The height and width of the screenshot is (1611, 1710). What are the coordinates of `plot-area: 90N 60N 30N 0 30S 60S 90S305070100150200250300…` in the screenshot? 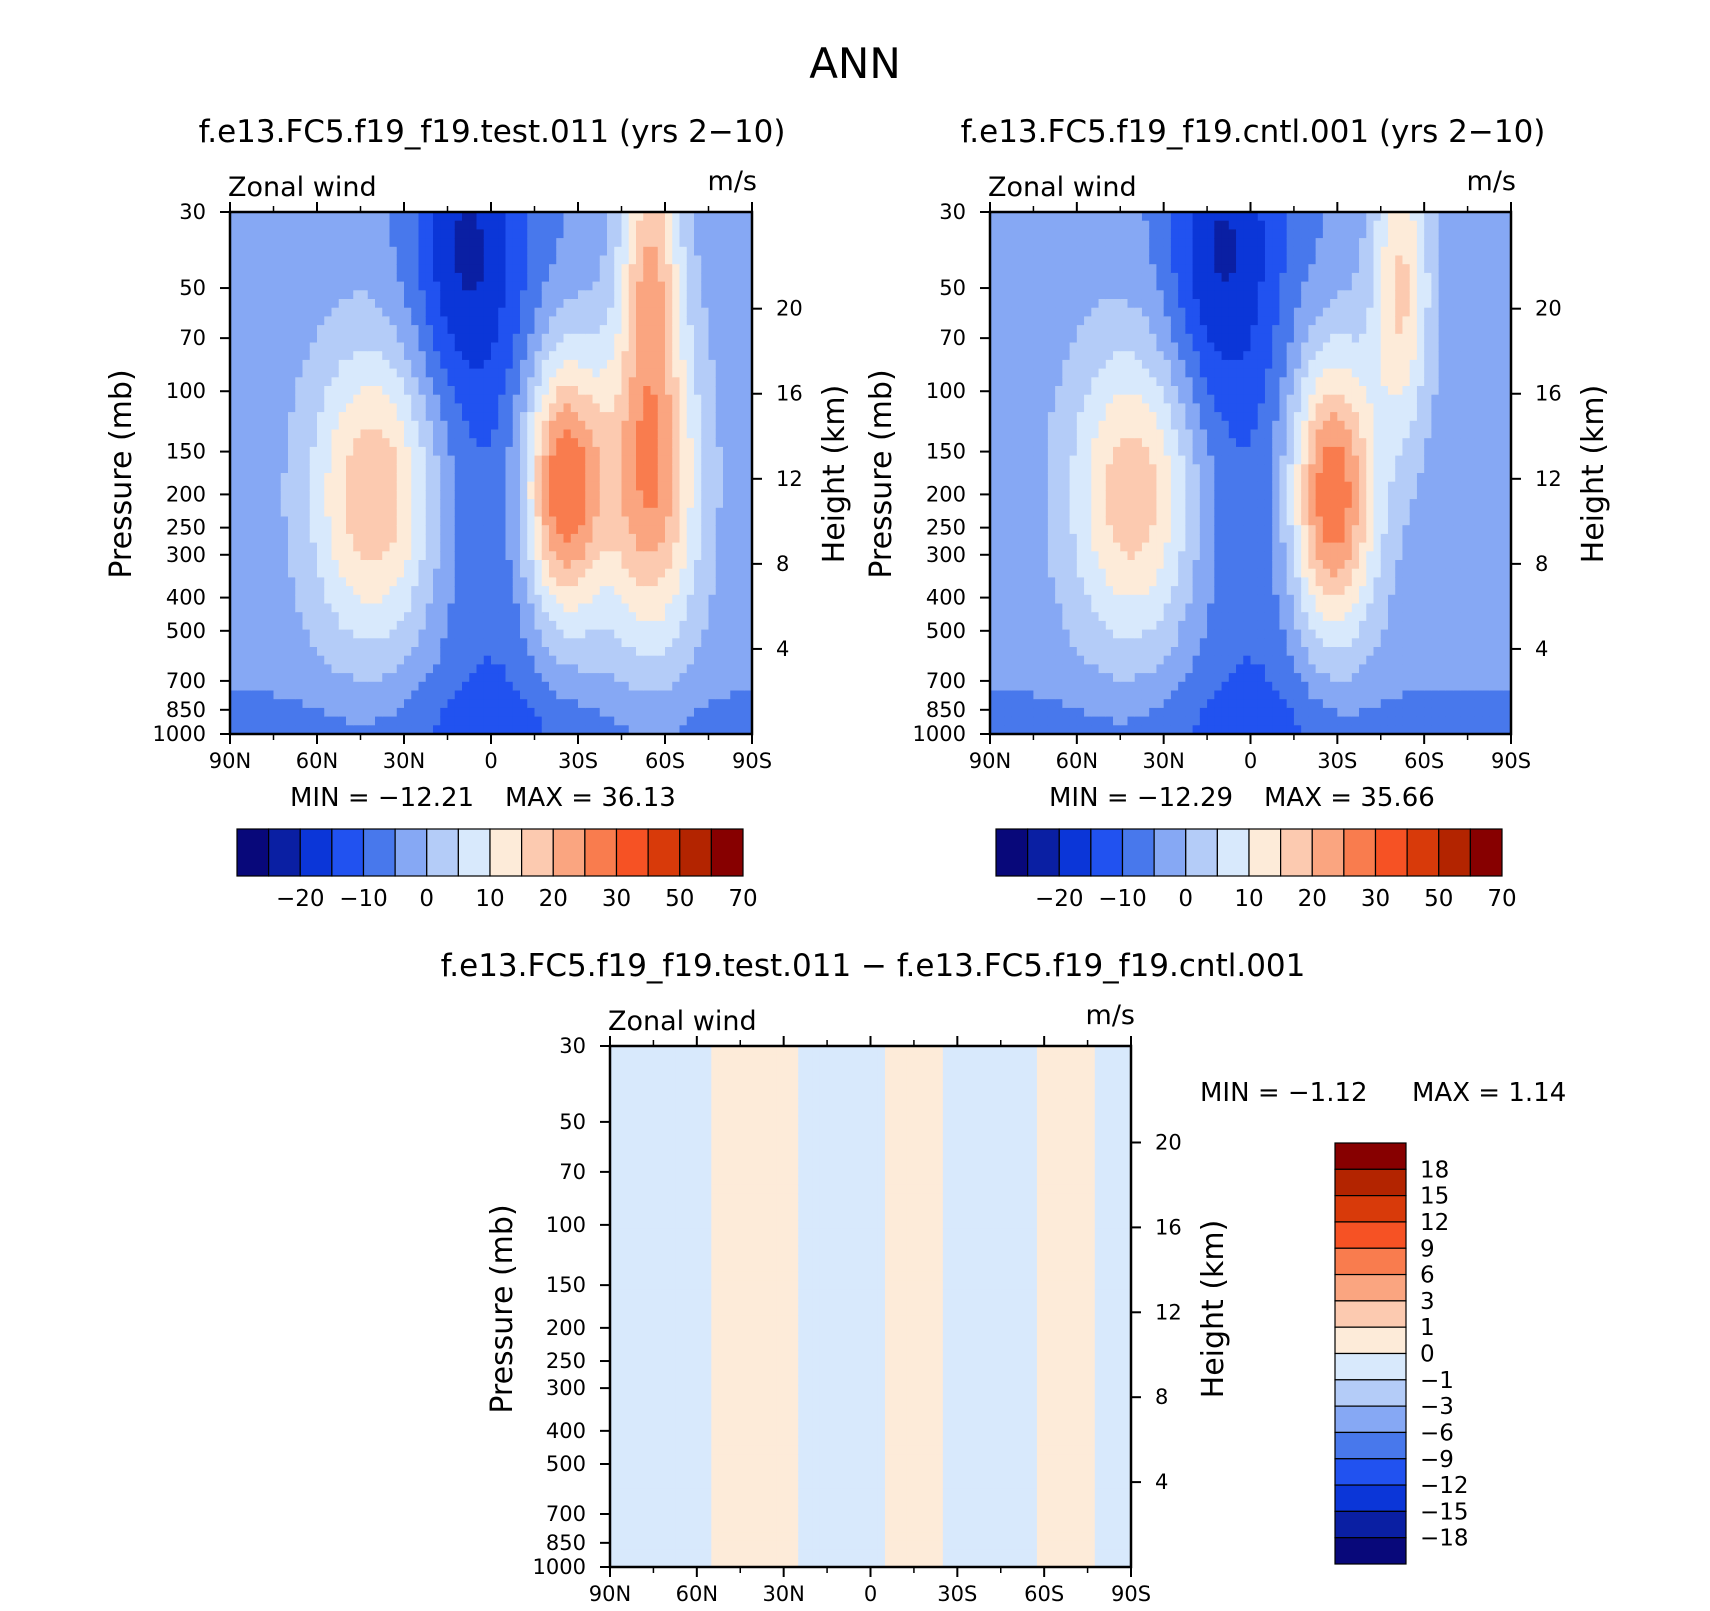 It's located at (478, 486).